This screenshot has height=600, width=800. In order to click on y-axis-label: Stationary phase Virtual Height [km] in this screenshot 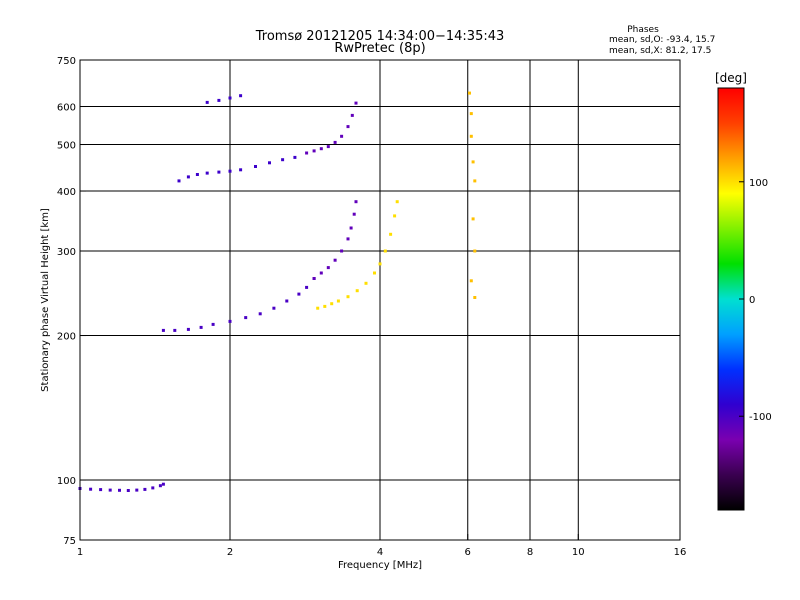, I will do `click(45, 300)`.